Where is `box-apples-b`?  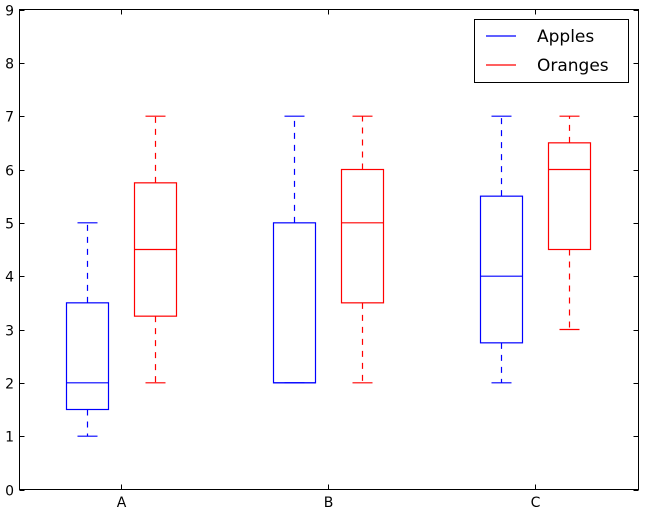 box-apples-b is located at coordinates (294, 249).